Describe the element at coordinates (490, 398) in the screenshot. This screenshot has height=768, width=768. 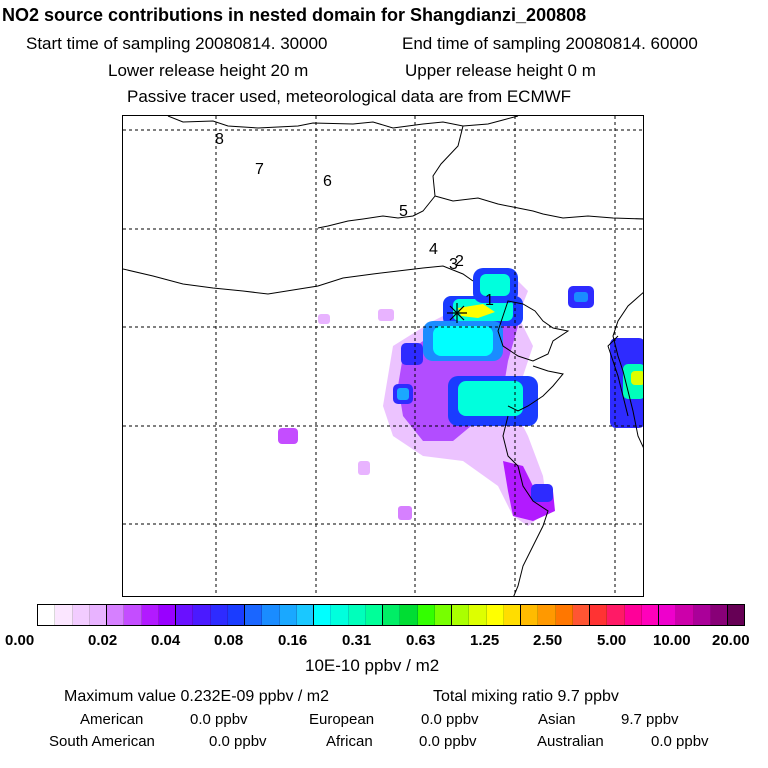
I see `field-south-core` at that location.